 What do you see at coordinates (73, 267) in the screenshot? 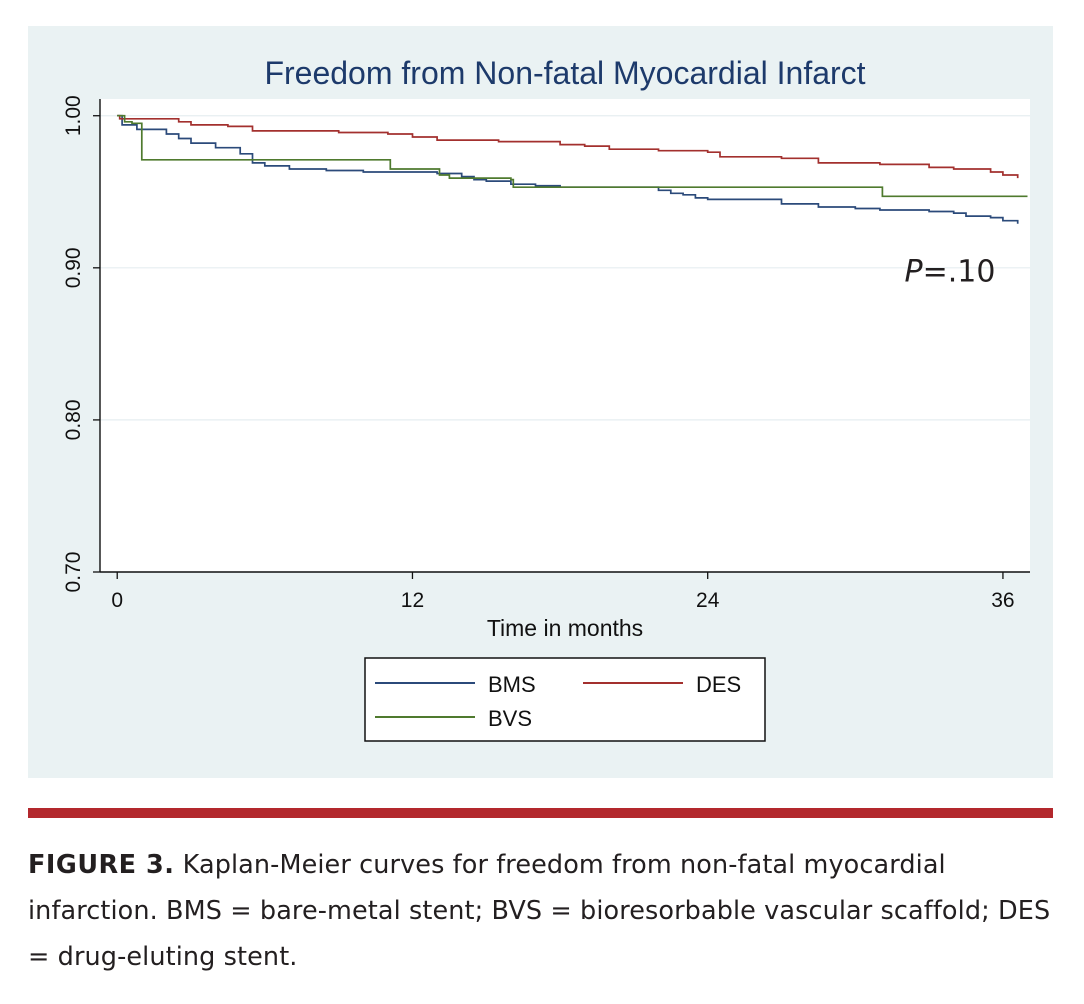
I see `y-tick-label: 0.90` at bounding box center [73, 267].